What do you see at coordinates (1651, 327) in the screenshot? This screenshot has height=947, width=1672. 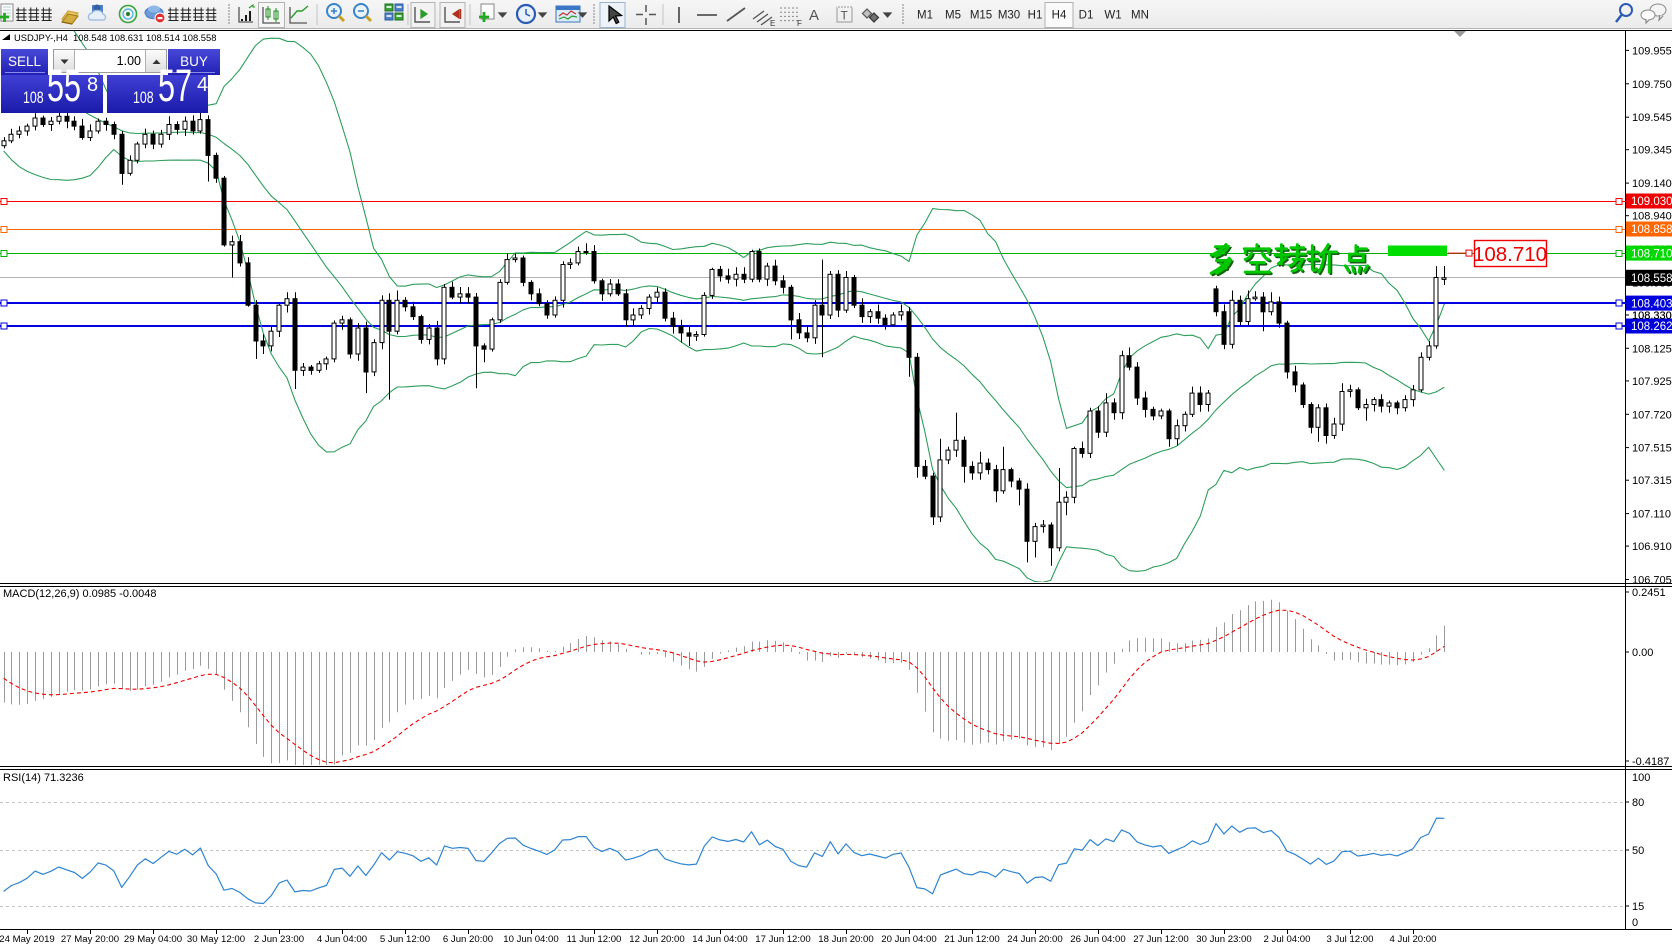 I see `svg-text: 108.262` at bounding box center [1651, 327].